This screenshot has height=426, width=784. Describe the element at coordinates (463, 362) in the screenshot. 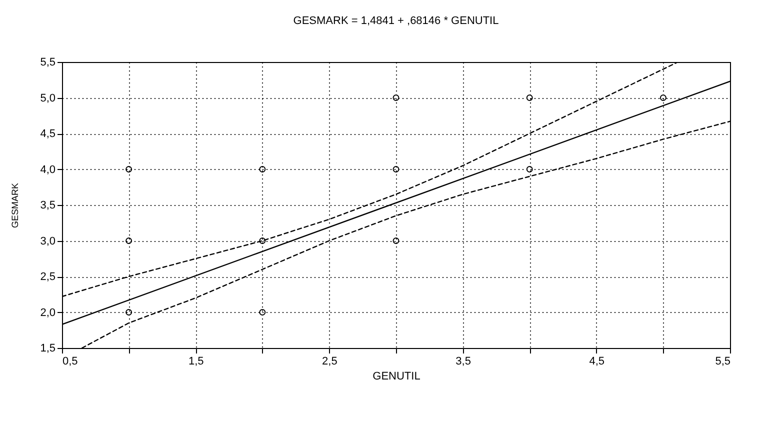

I see `x-tick-label: 3,5` at that location.